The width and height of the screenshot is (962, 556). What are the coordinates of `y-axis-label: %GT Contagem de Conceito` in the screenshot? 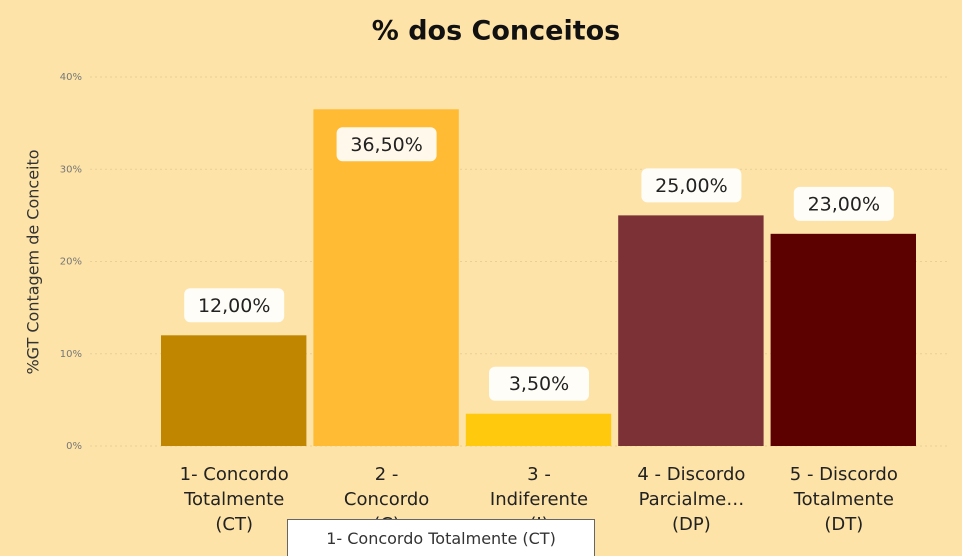 It's located at (33, 261).